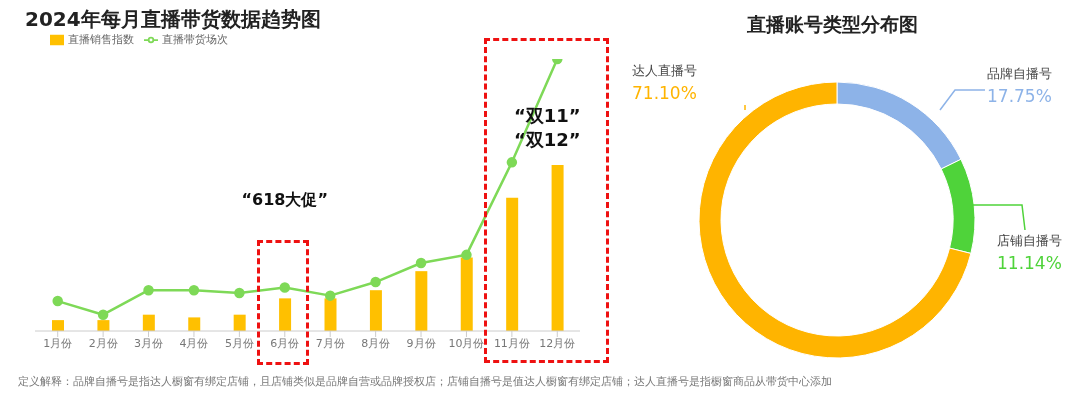  I want to click on x-tick-label: 11月份, so click(511, 343).